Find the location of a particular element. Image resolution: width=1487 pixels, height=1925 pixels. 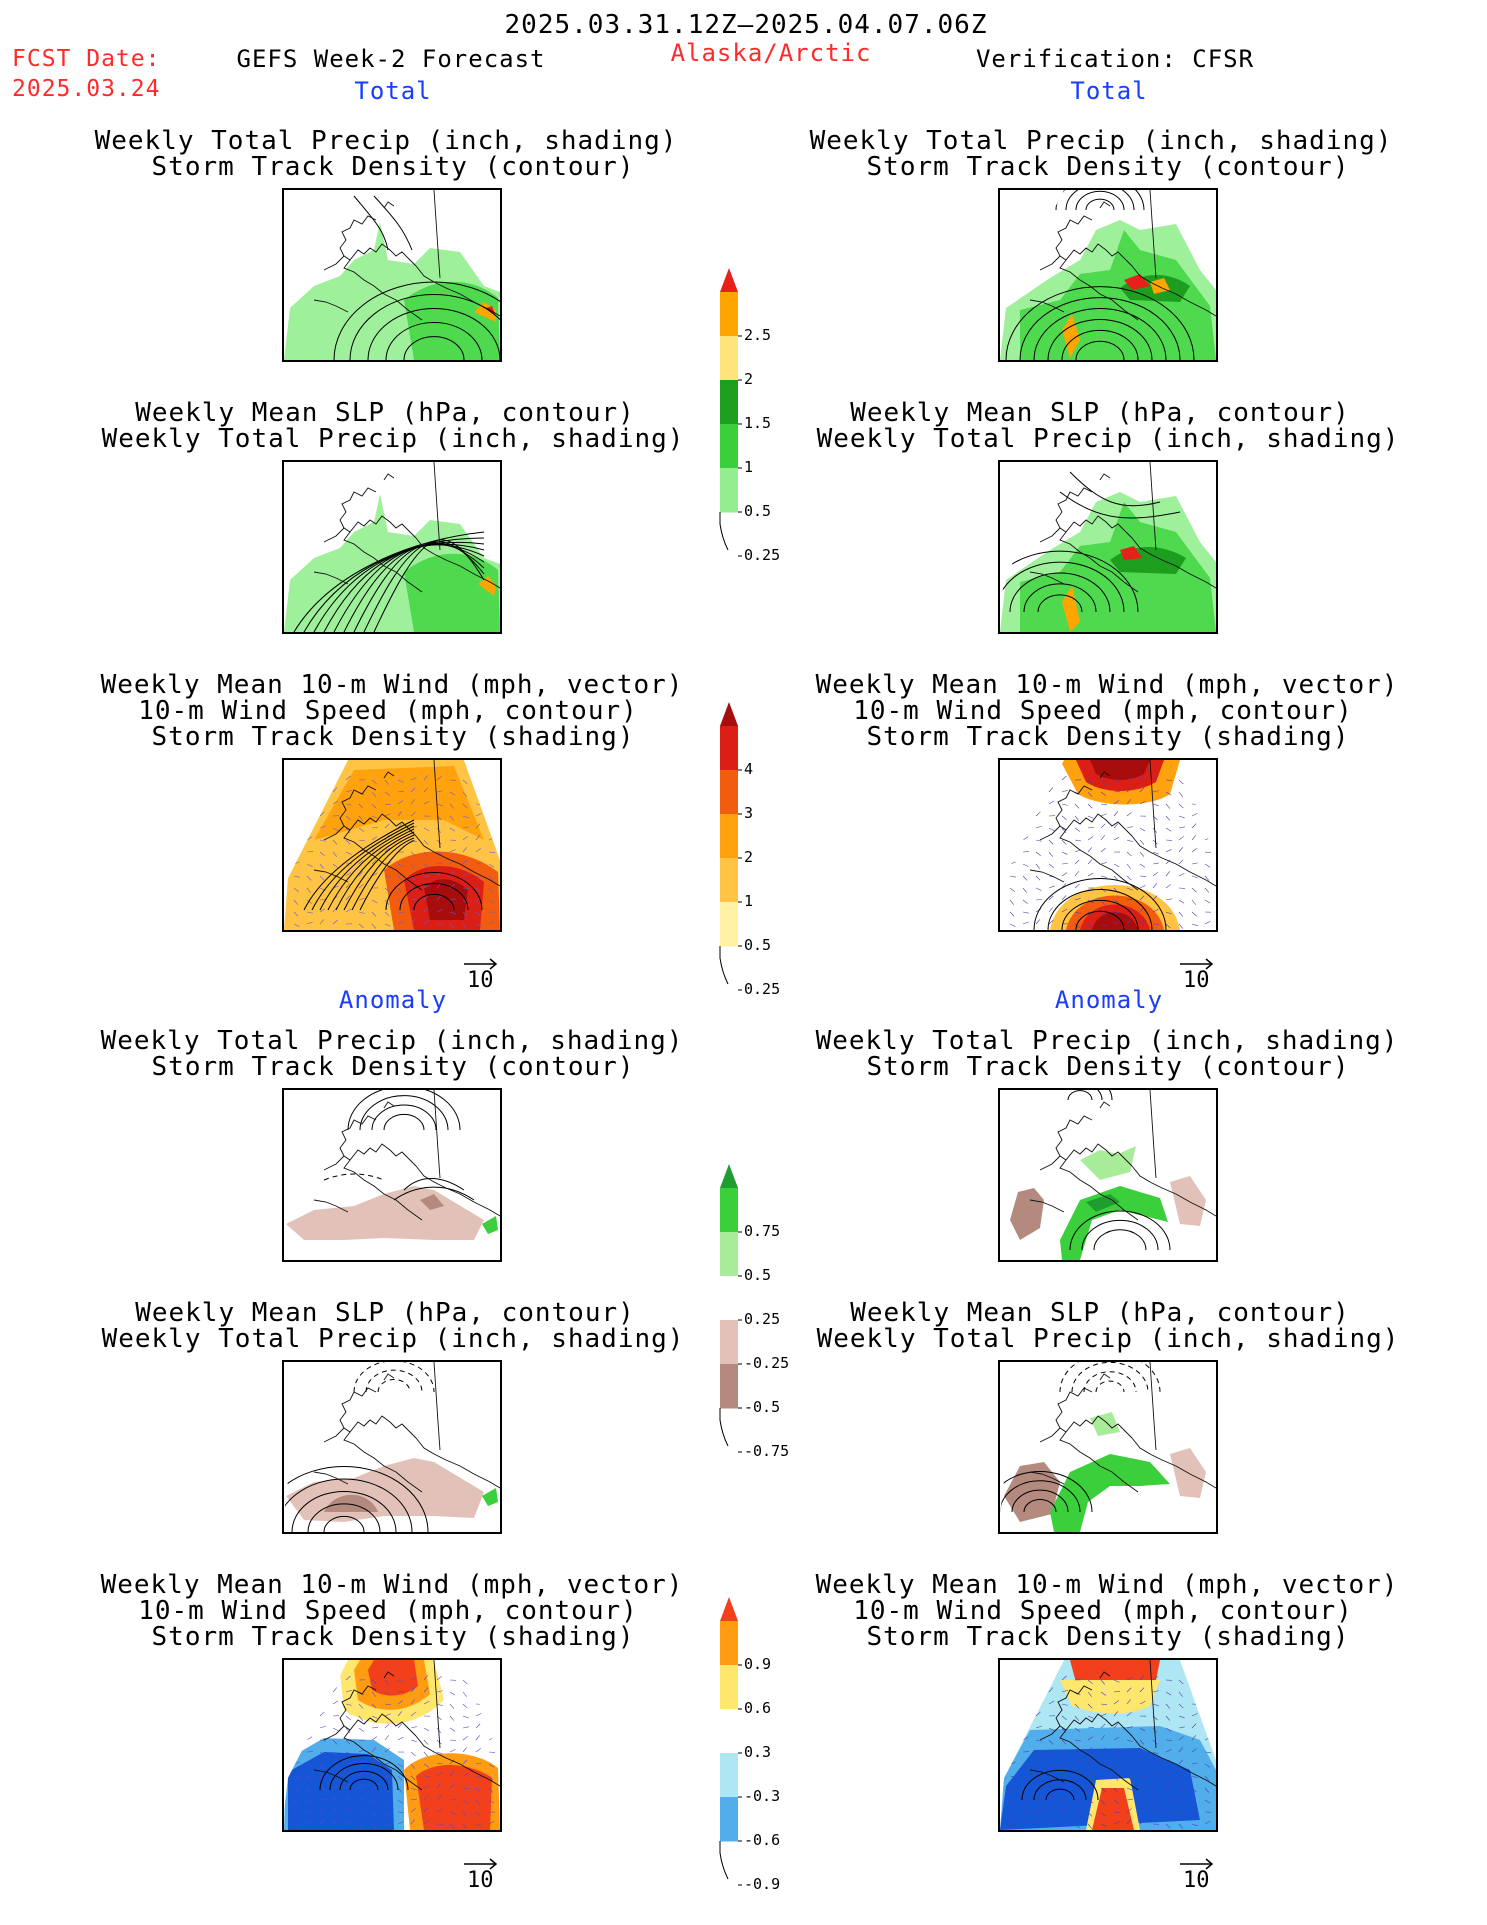

colorbar-top-triangle is located at coordinates (729, 1609).